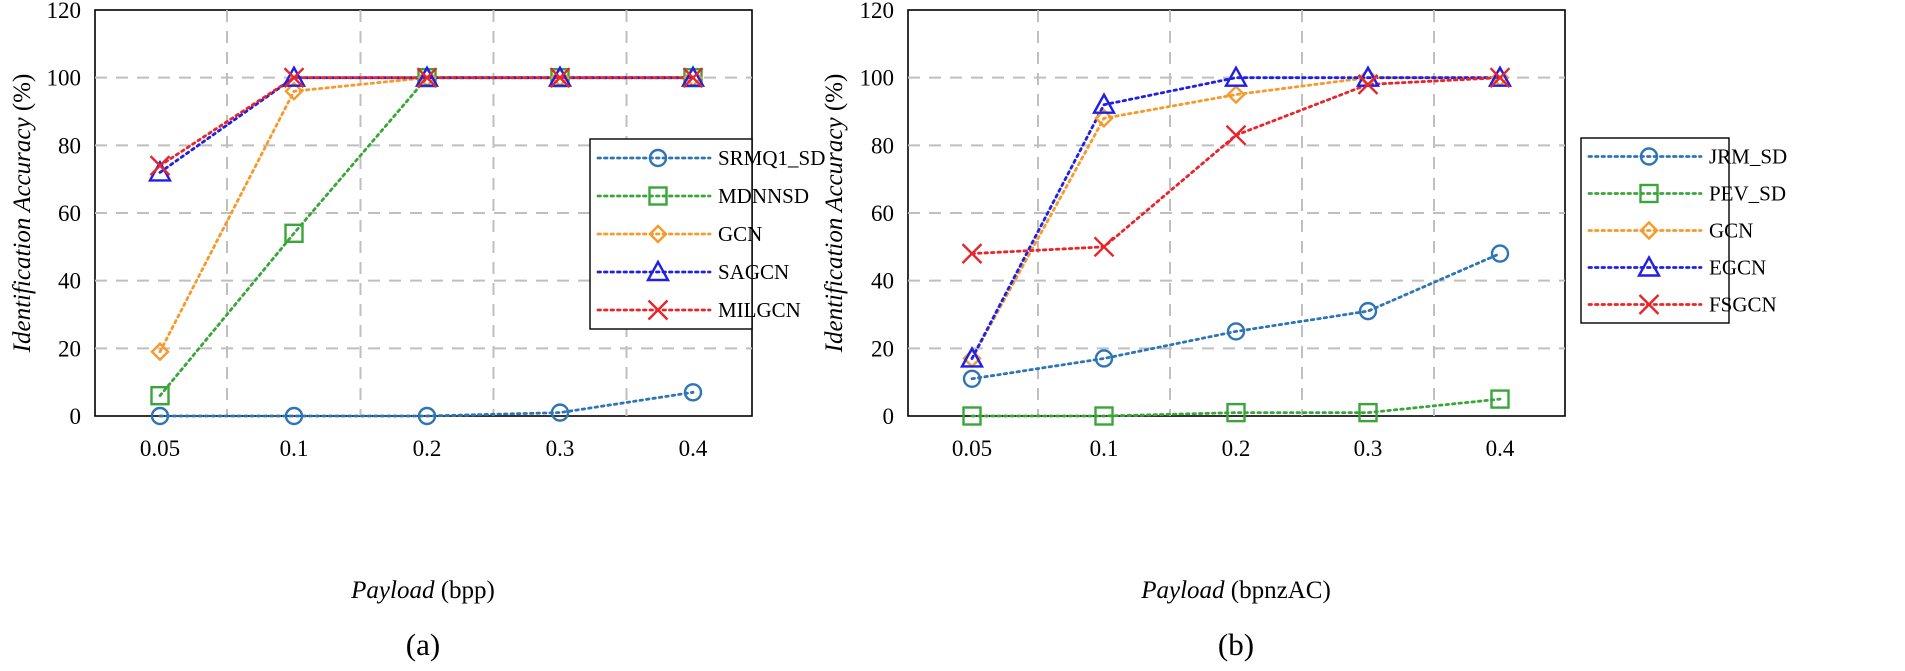 The height and width of the screenshot is (671, 1905). I want to click on x-axis-label: Payload (bpnzAC), so click(1235, 590).